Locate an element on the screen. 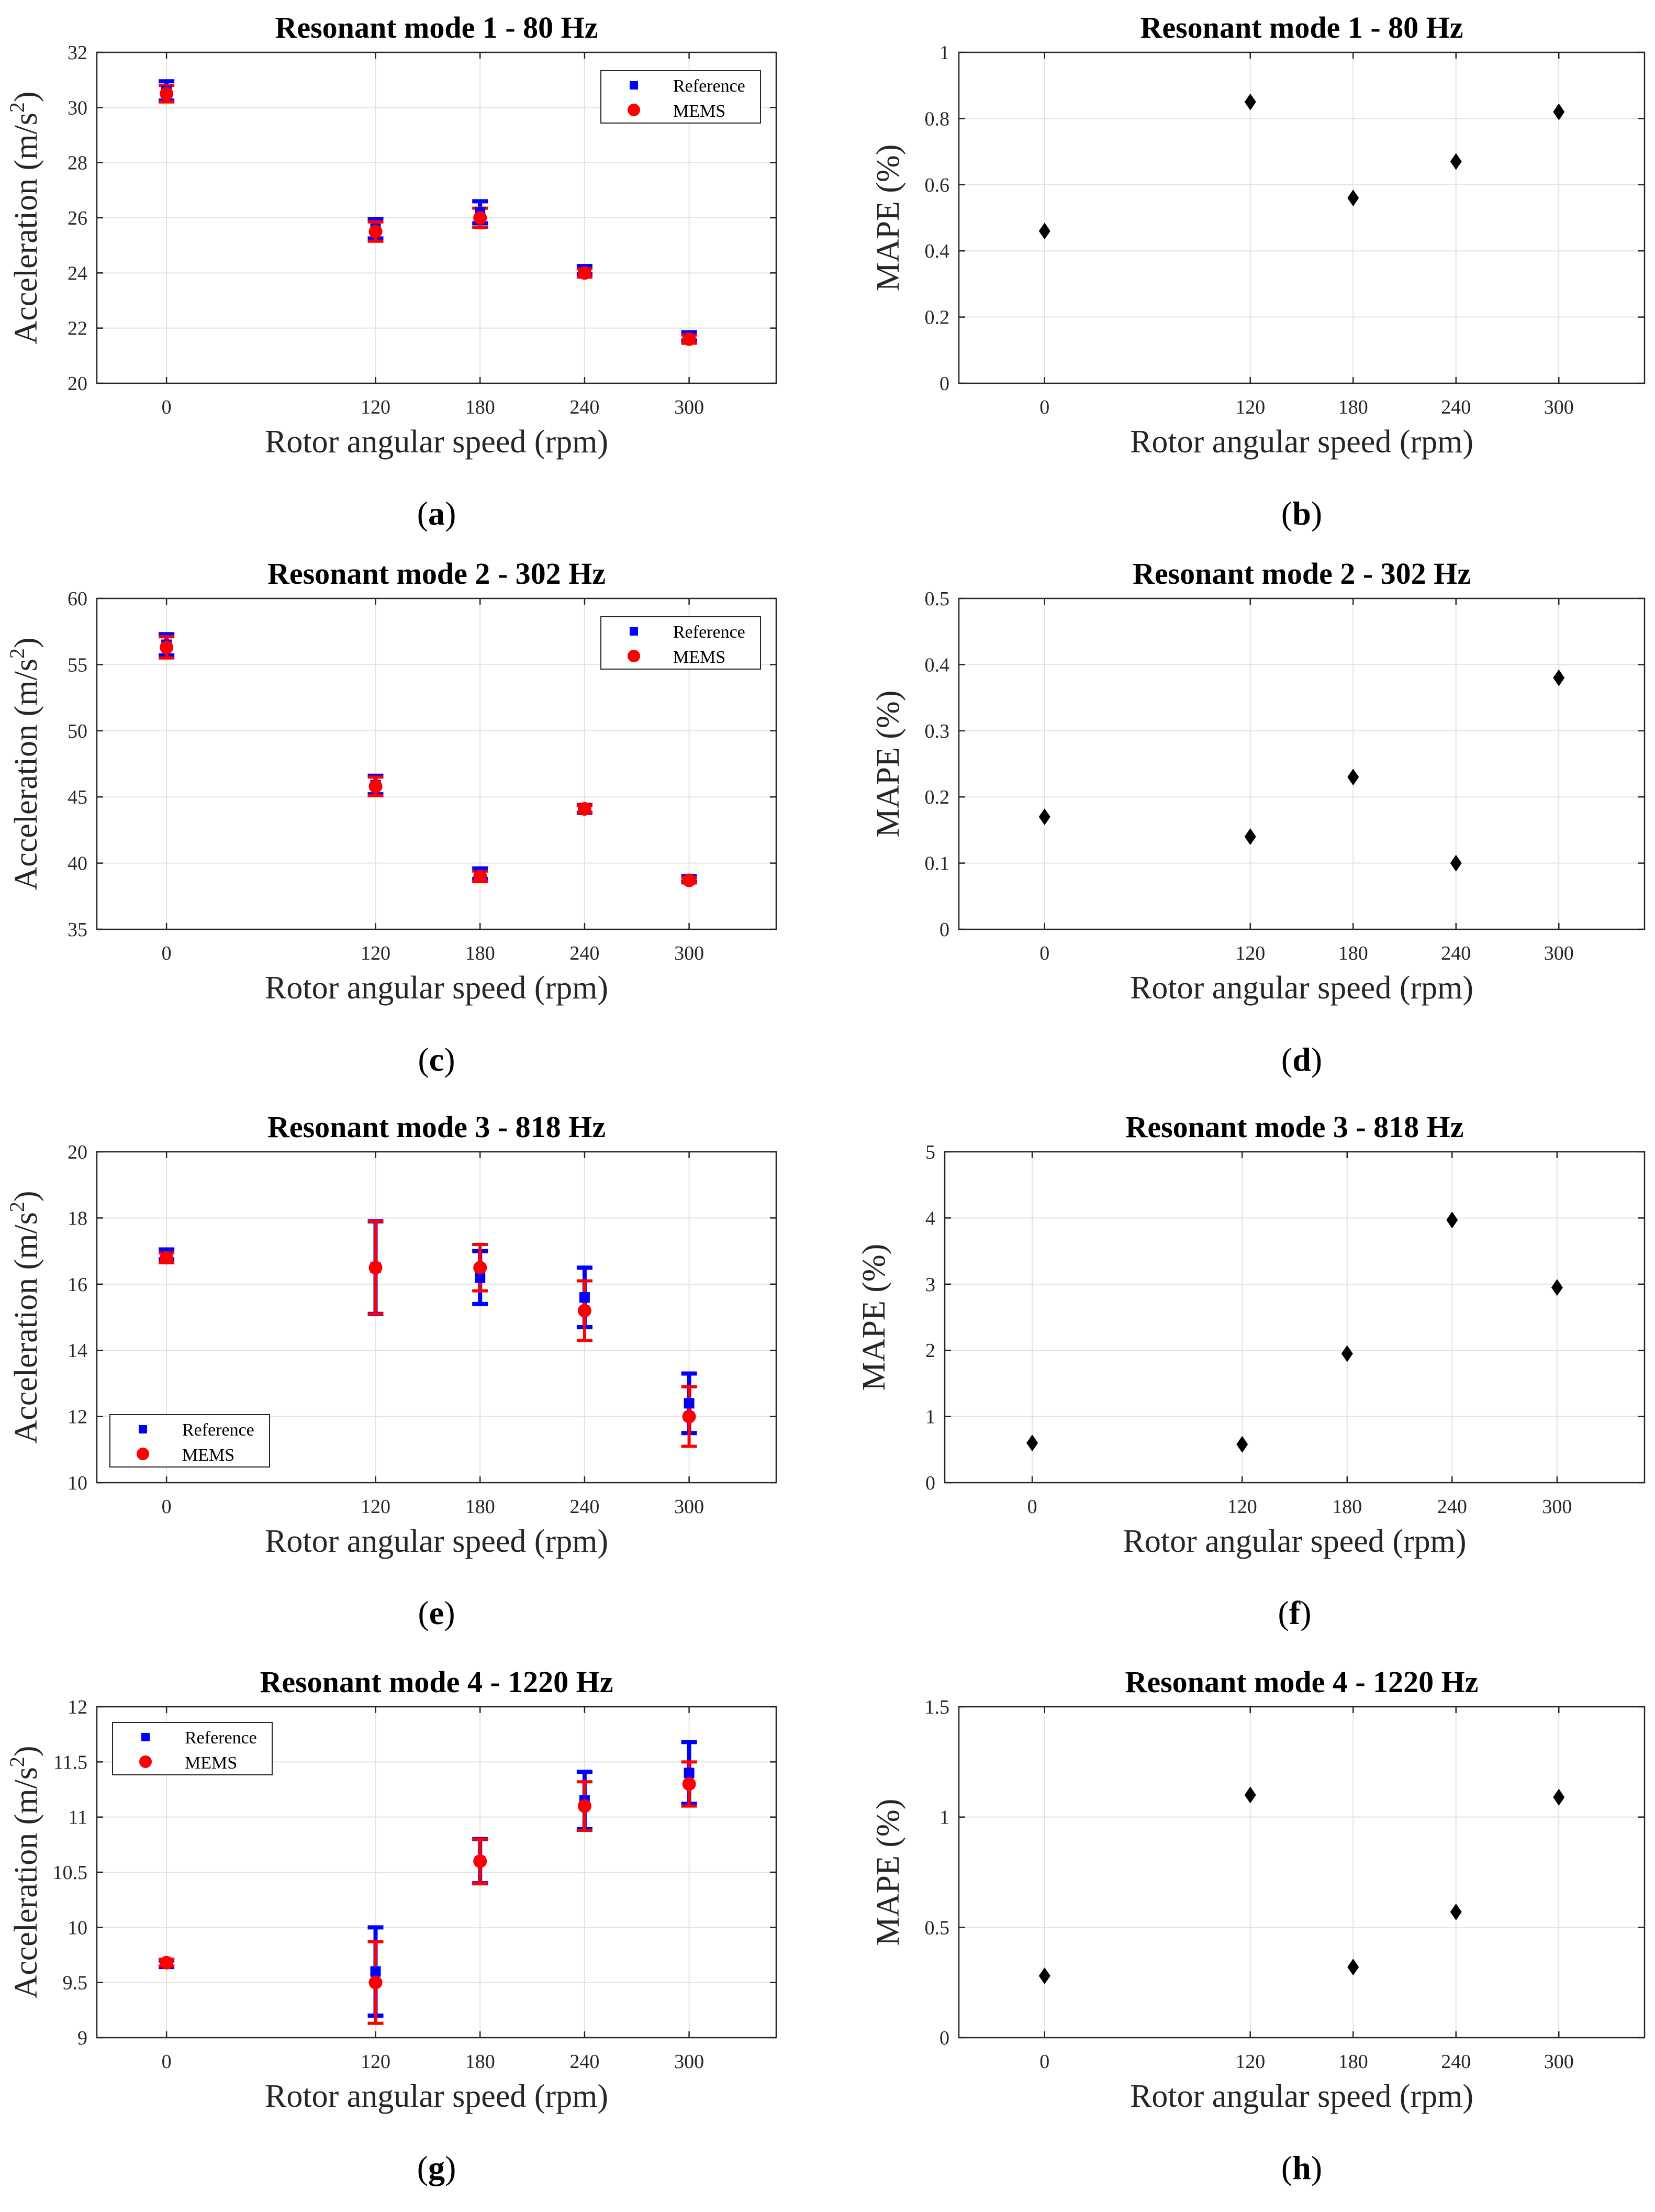  subfigure-label: (g) is located at coordinates (436, 2167).